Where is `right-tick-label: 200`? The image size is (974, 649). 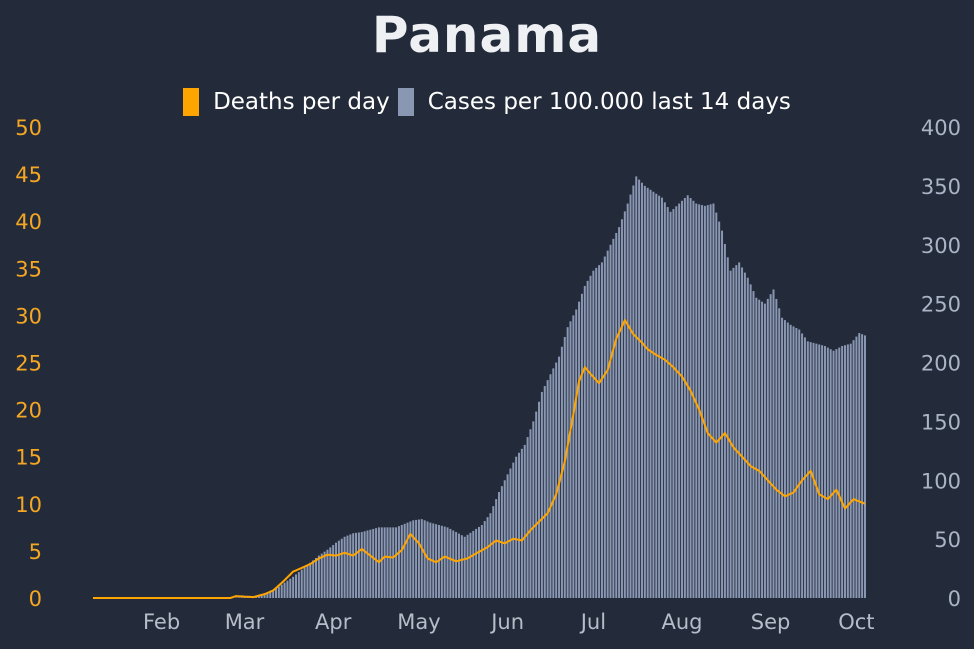
right-tick-label: 200 is located at coordinates (941, 364).